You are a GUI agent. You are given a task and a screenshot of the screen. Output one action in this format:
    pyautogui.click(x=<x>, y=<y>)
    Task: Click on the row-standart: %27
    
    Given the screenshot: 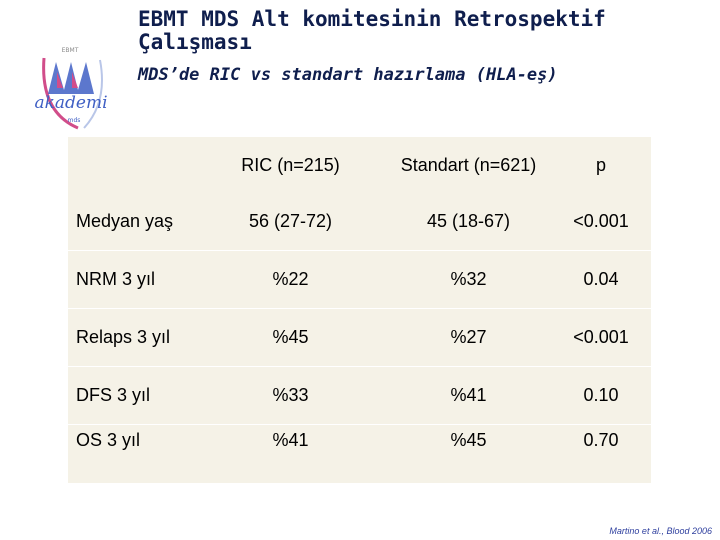 What is the action you would take?
    pyautogui.click(x=468, y=337)
    